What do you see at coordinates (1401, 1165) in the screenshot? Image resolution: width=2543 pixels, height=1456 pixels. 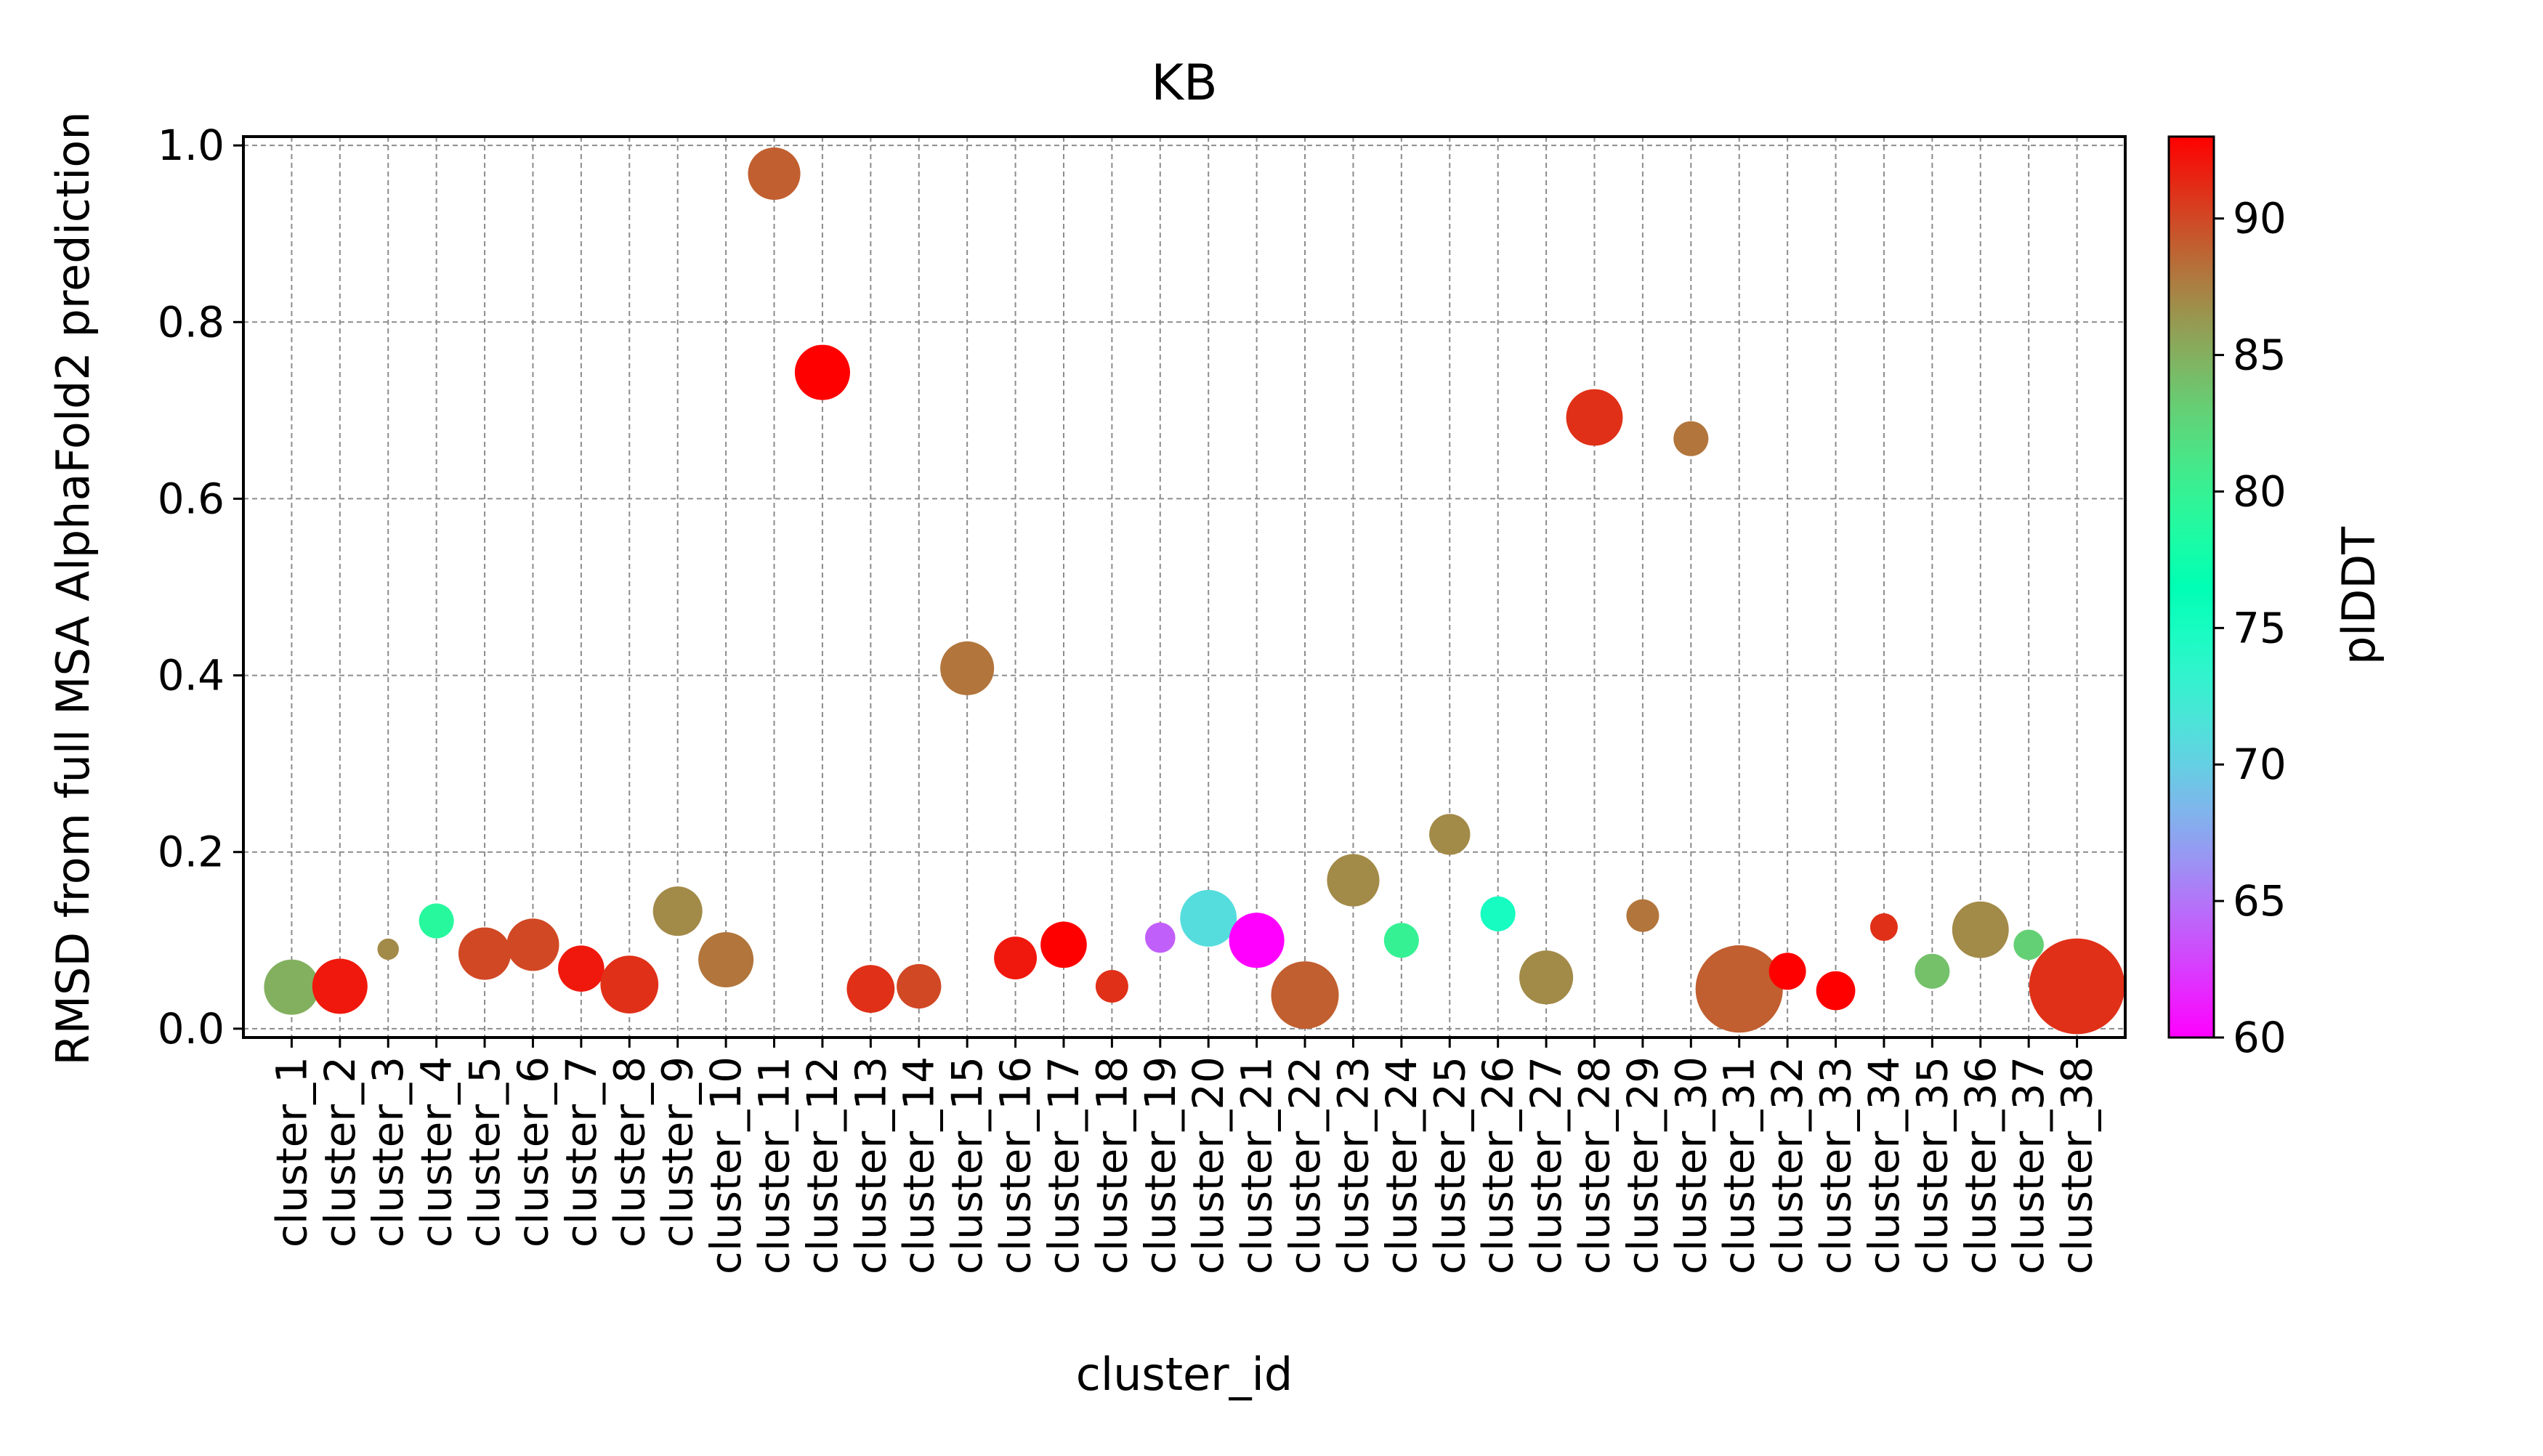 I see `x-tick-label: cluster_24` at bounding box center [1401, 1165].